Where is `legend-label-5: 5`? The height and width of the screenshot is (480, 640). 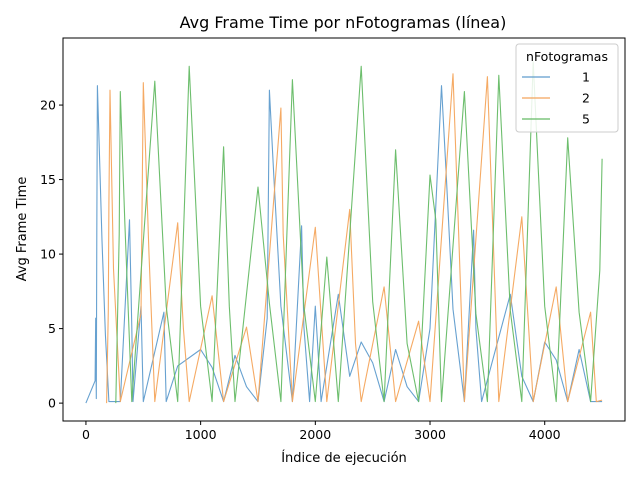 legend-label-5: 5 is located at coordinates (586, 119).